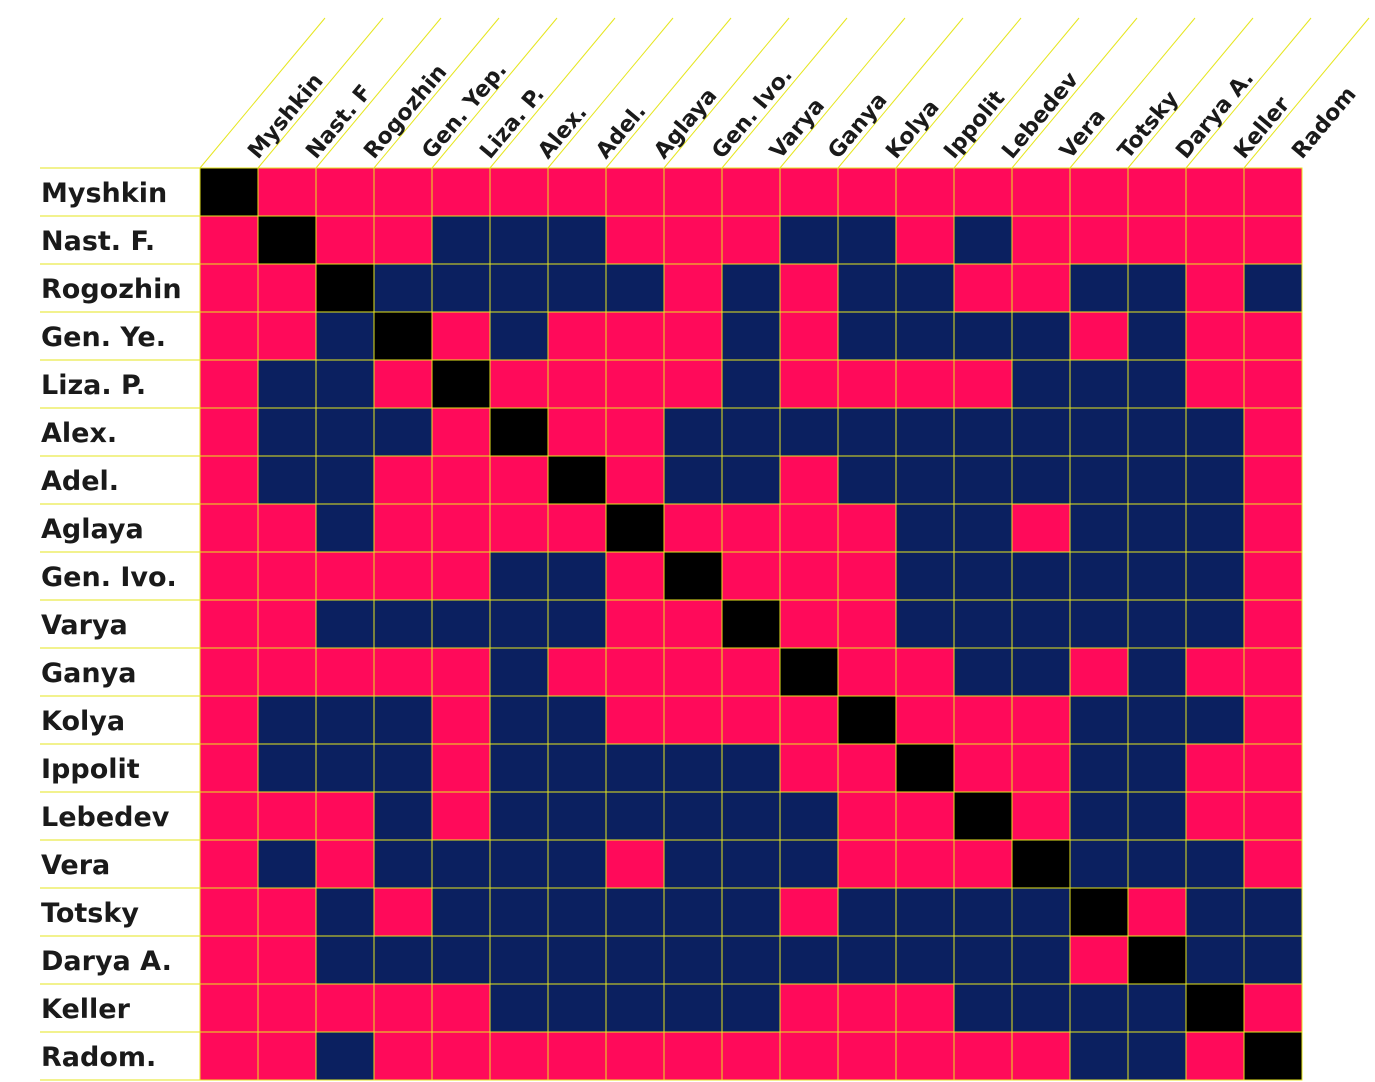 This screenshot has width=1375, height=1082. I want to click on row-label: Kolya, so click(83, 721).